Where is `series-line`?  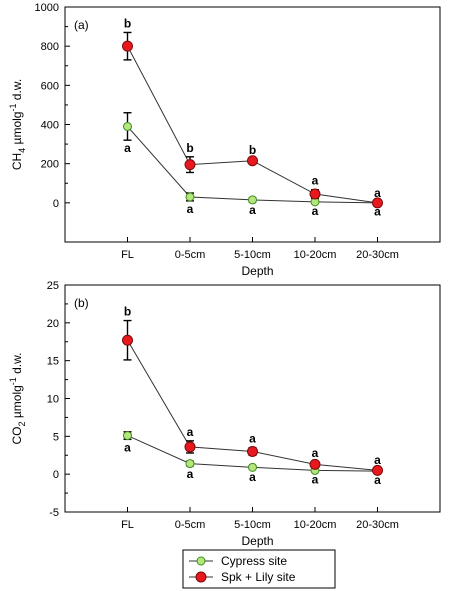 series-line is located at coordinates (252, 124).